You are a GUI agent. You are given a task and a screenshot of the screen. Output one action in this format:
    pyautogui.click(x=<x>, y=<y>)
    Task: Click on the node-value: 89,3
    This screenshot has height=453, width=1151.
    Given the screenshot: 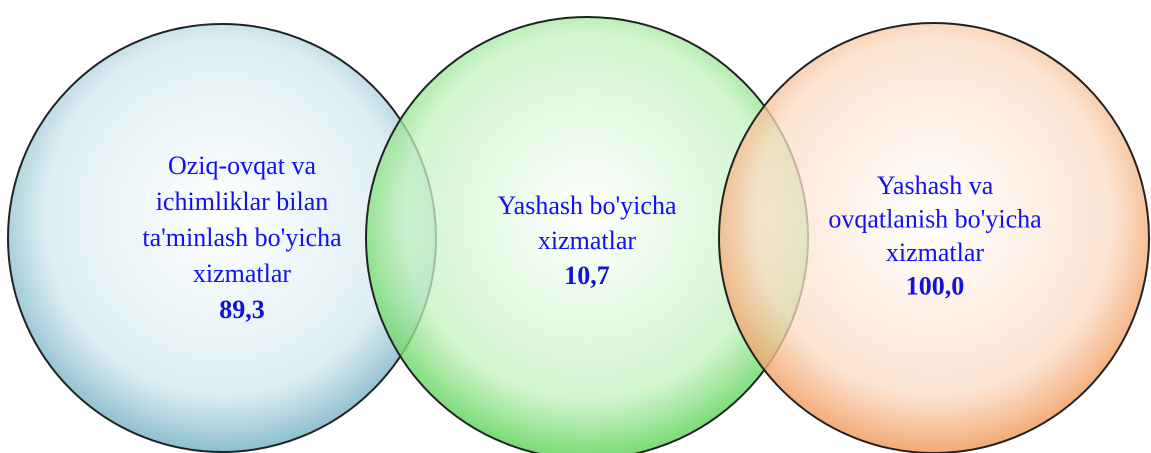 What is the action you would take?
    pyautogui.click(x=242, y=309)
    